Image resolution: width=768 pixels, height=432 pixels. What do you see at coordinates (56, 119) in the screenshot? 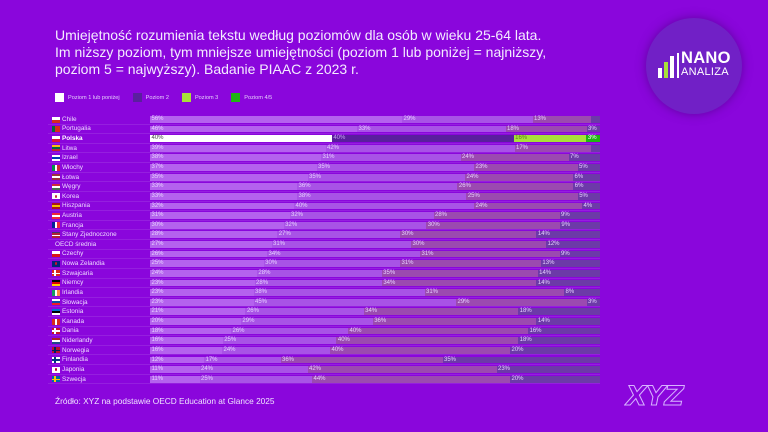
I see `flag-icon-chile` at bounding box center [56, 119].